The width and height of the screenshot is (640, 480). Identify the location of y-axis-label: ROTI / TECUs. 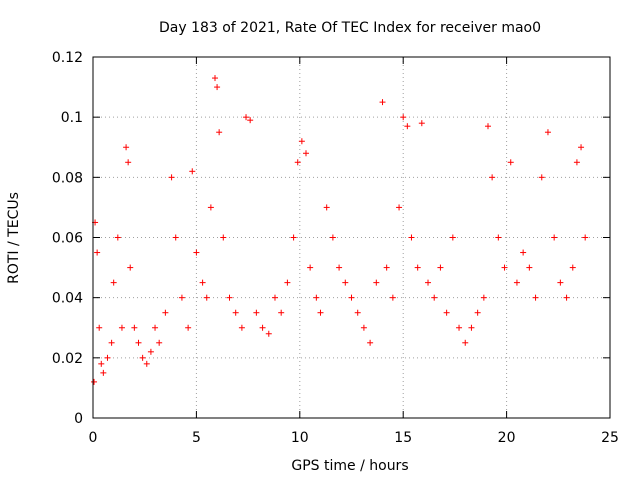
(14, 238).